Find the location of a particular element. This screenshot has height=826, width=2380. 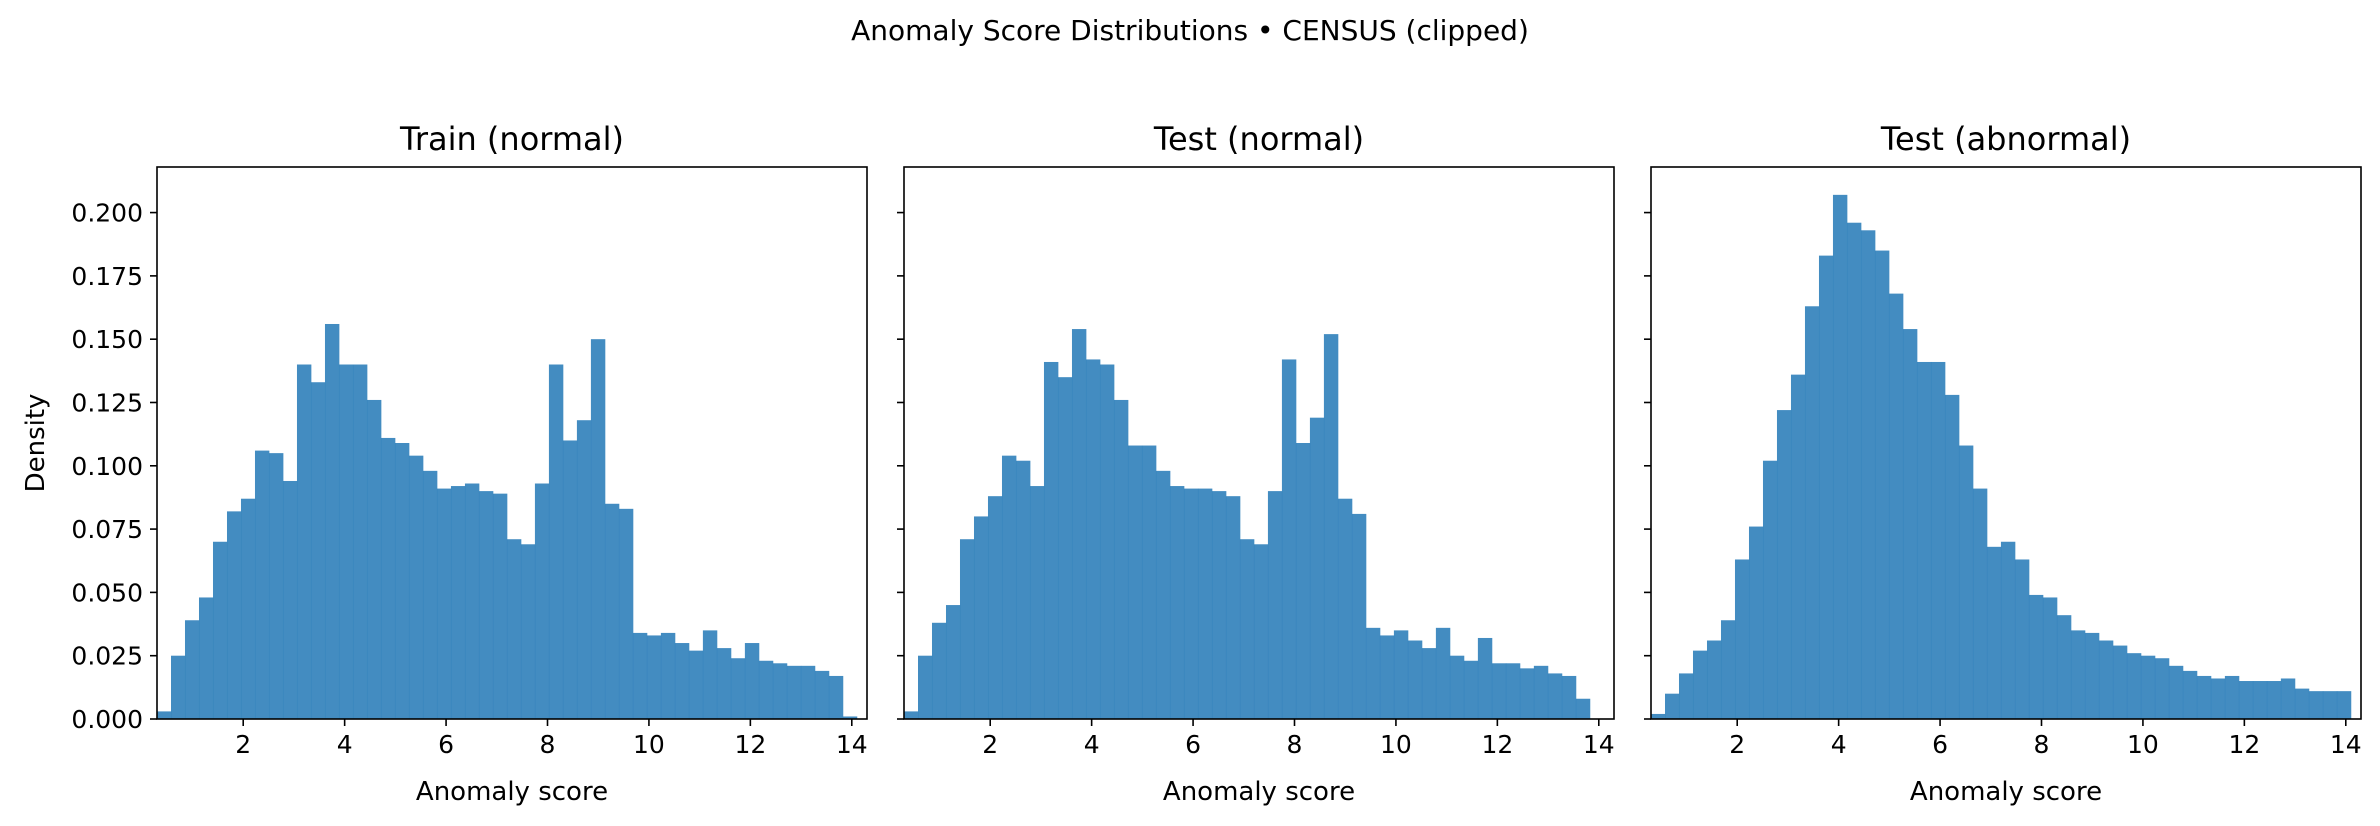

x-axis-label: Anomaly score is located at coordinates (512, 792).